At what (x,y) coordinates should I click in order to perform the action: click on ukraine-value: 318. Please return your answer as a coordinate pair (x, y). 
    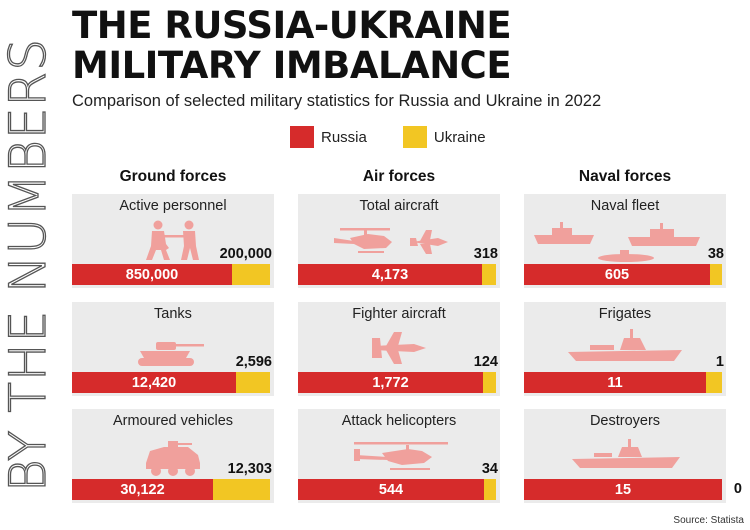
    Looking at the image, I should click on (485, 254).